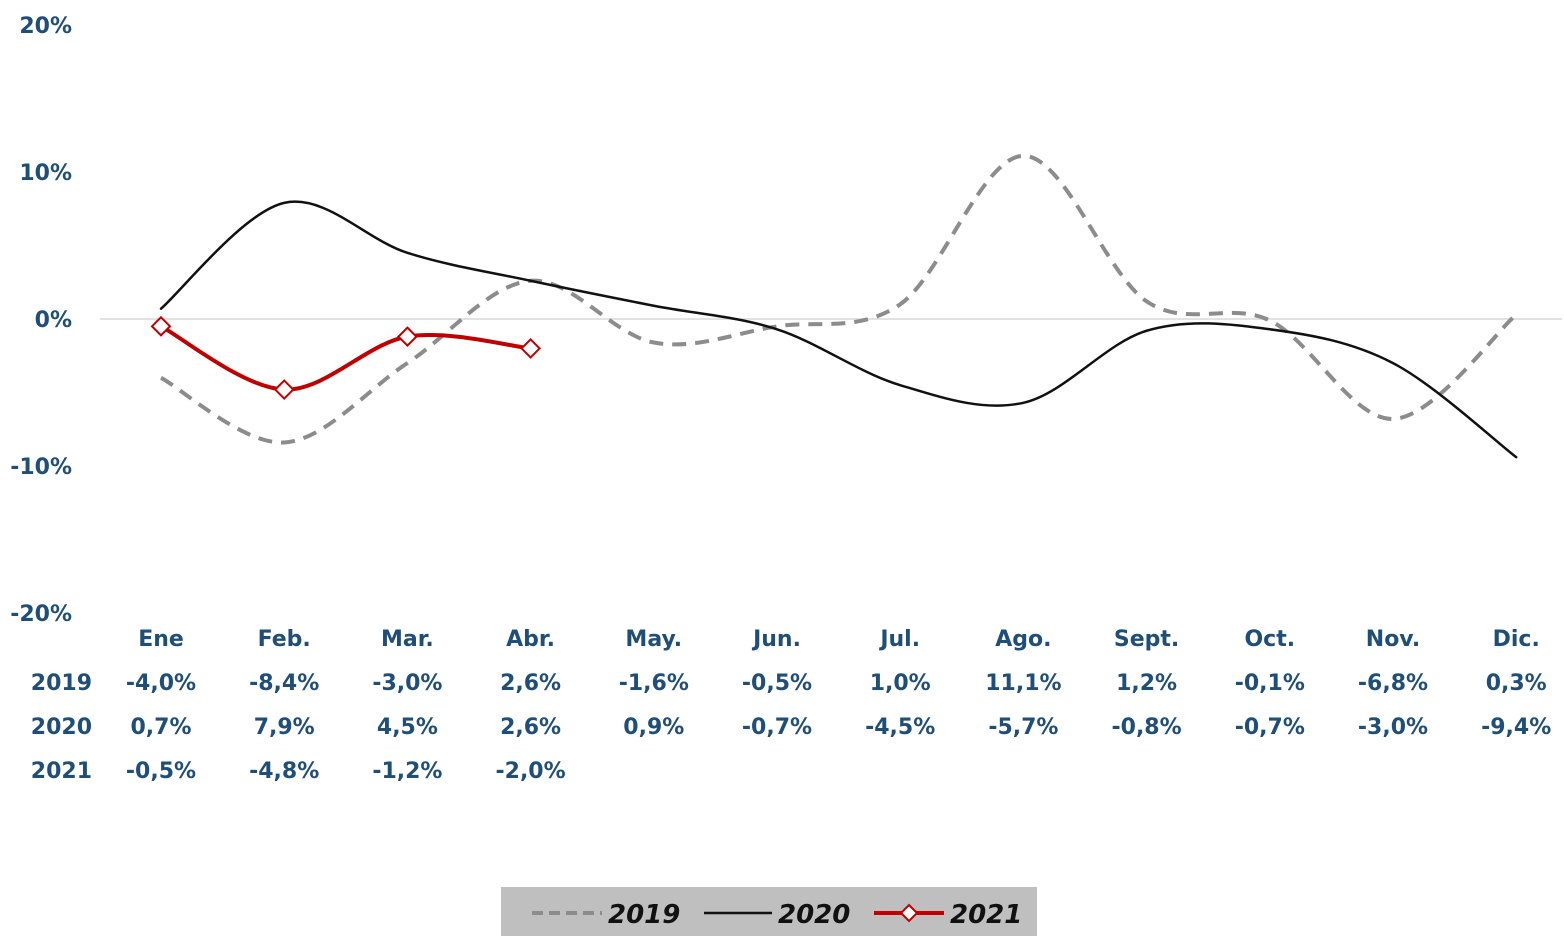 The image size is (1564, 936). Describe the element at coordinates (1270, 683) in the screenshot. I see `data-label: -0,1%` at that location.